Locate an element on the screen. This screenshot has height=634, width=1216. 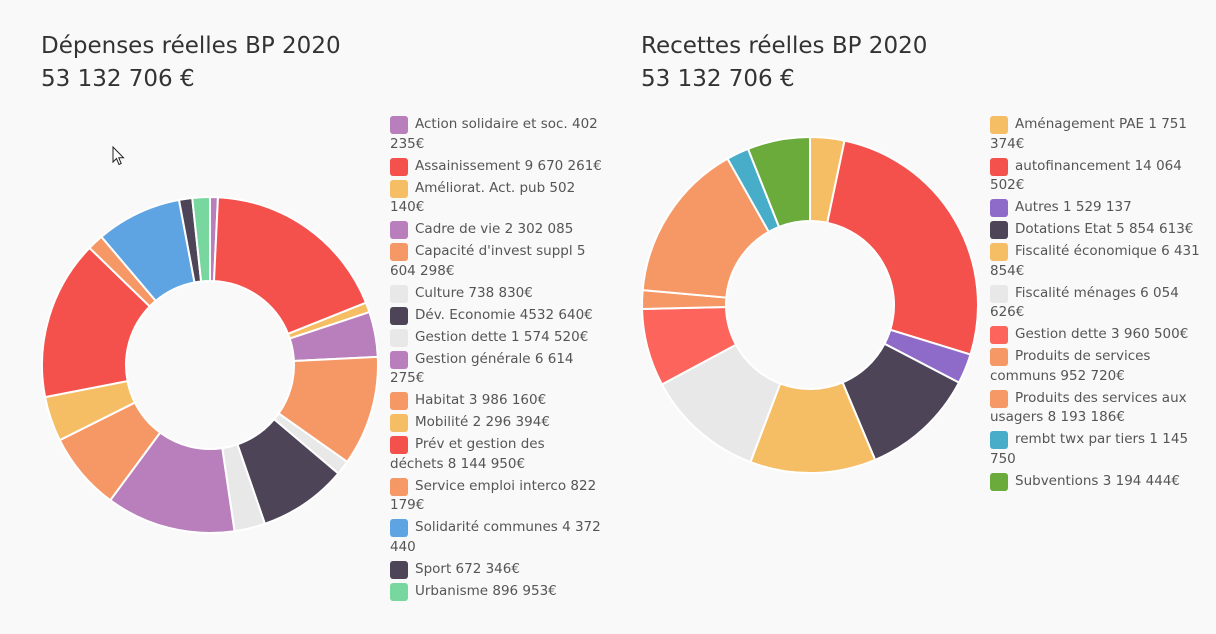
legend-label: Fiscalité économique 6 431 854€ is located at coordinates (1095, 261).